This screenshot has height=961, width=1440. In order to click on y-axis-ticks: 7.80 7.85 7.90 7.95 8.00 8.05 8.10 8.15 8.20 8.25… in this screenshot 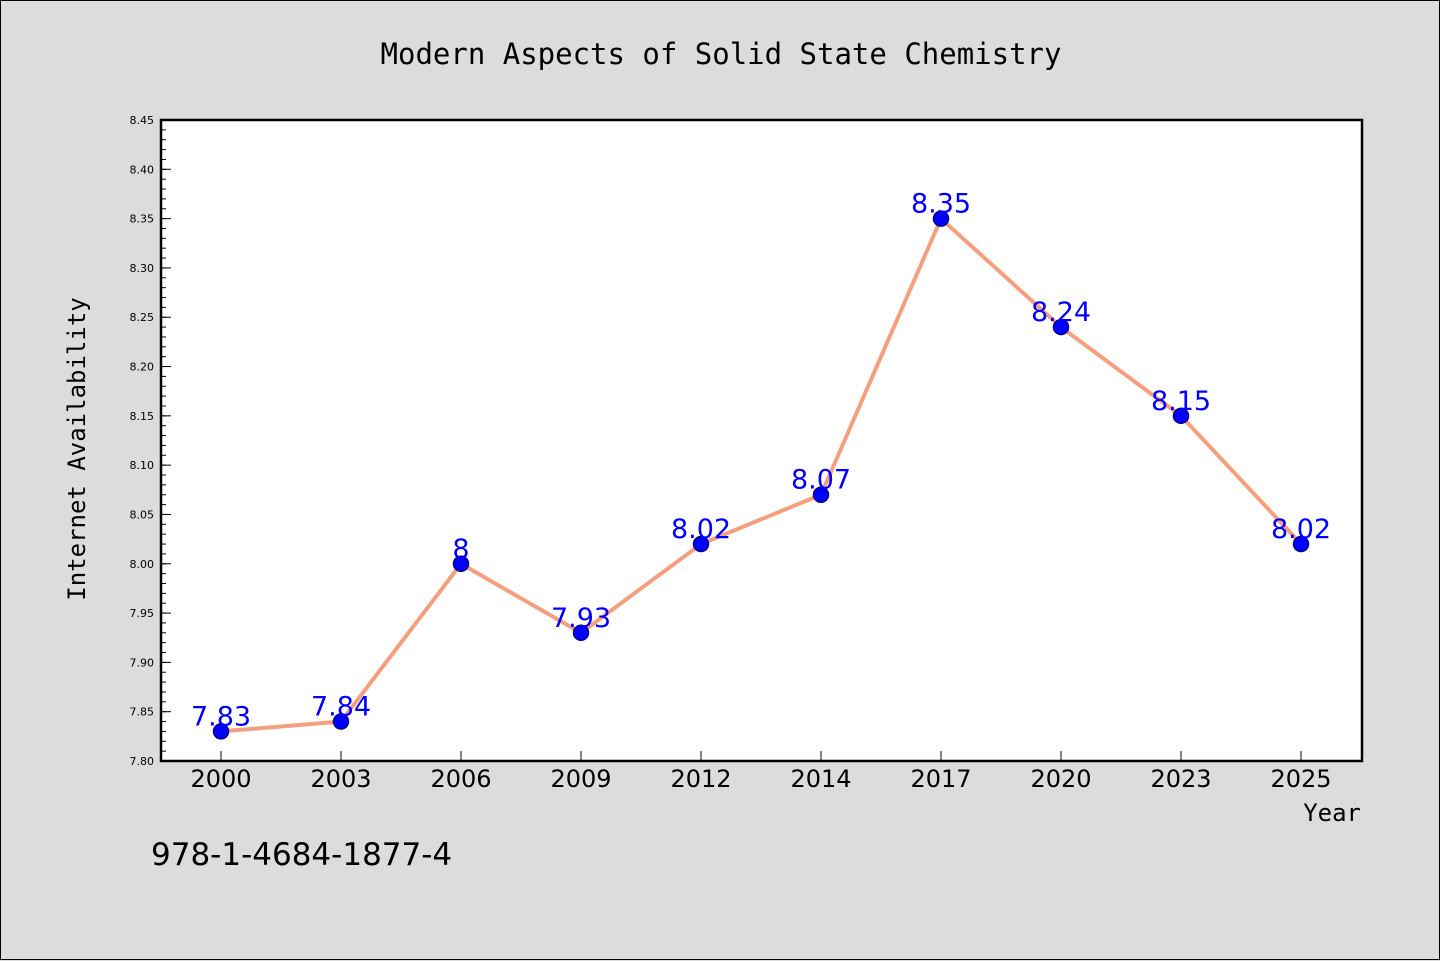, I will do `click(150, 441)`.